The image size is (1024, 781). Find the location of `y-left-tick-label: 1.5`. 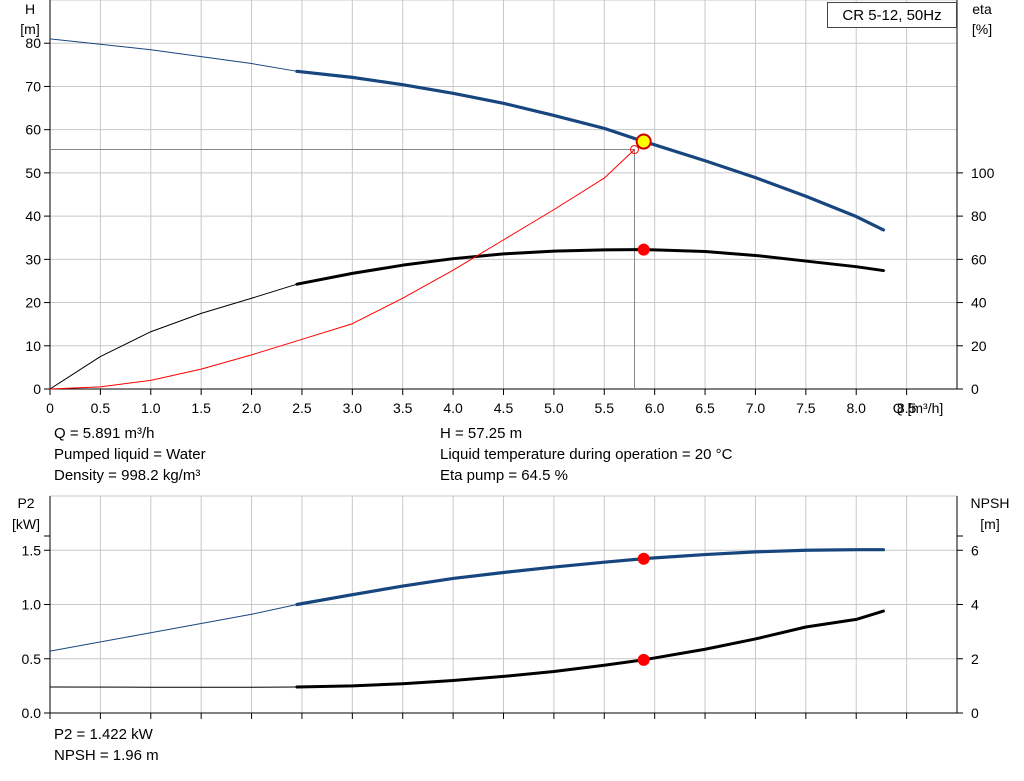

y-left-tick-label: 1.5 is located at coordinates (32, 550).